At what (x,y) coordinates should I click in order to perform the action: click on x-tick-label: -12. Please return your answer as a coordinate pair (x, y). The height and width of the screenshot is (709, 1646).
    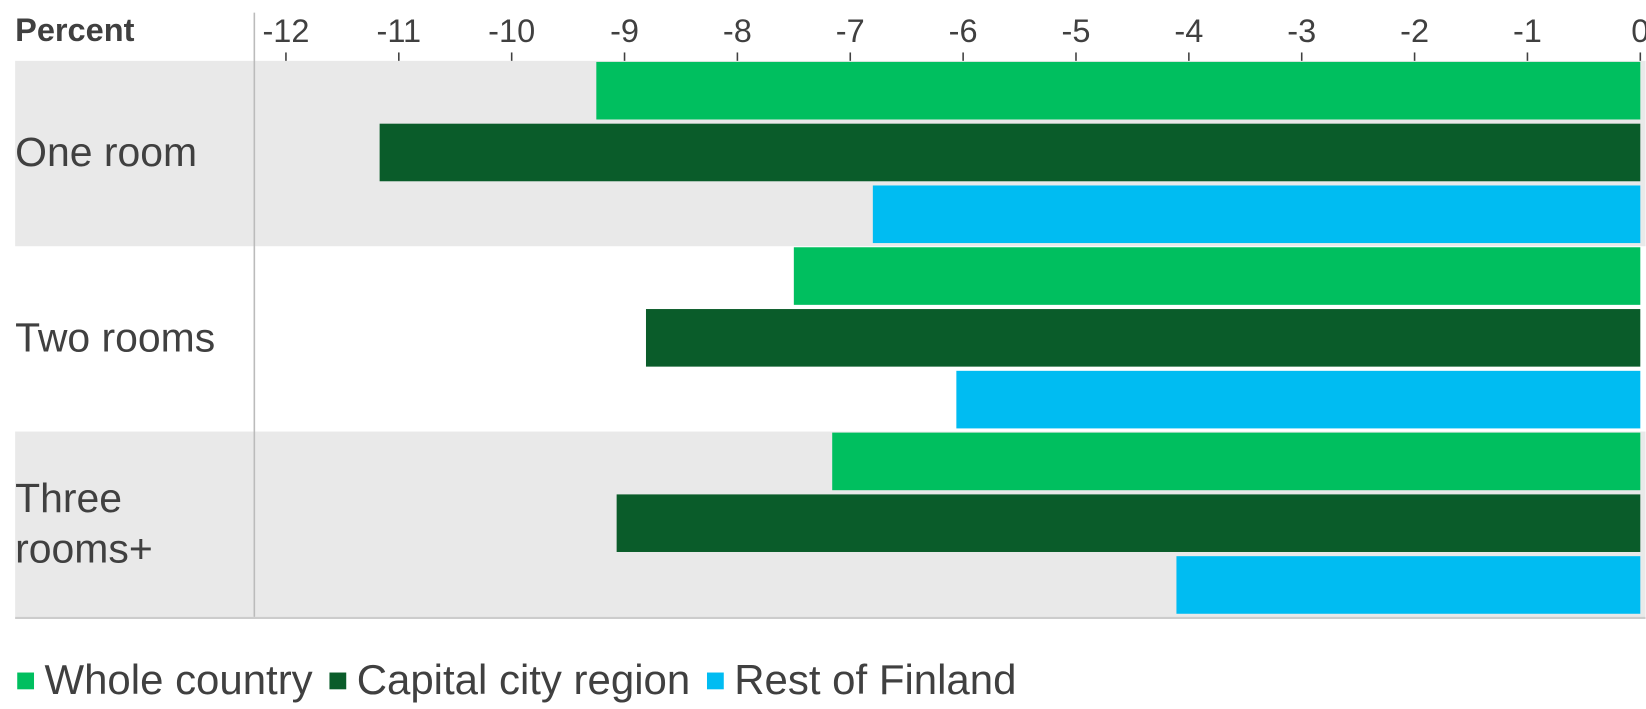
    Looking at the image, I should click on (285, 31).